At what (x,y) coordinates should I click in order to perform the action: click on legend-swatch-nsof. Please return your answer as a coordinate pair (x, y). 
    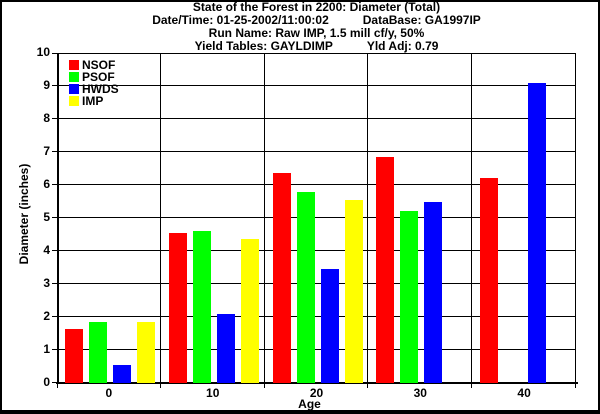
    Looking at the image, I should click on (74, 65).